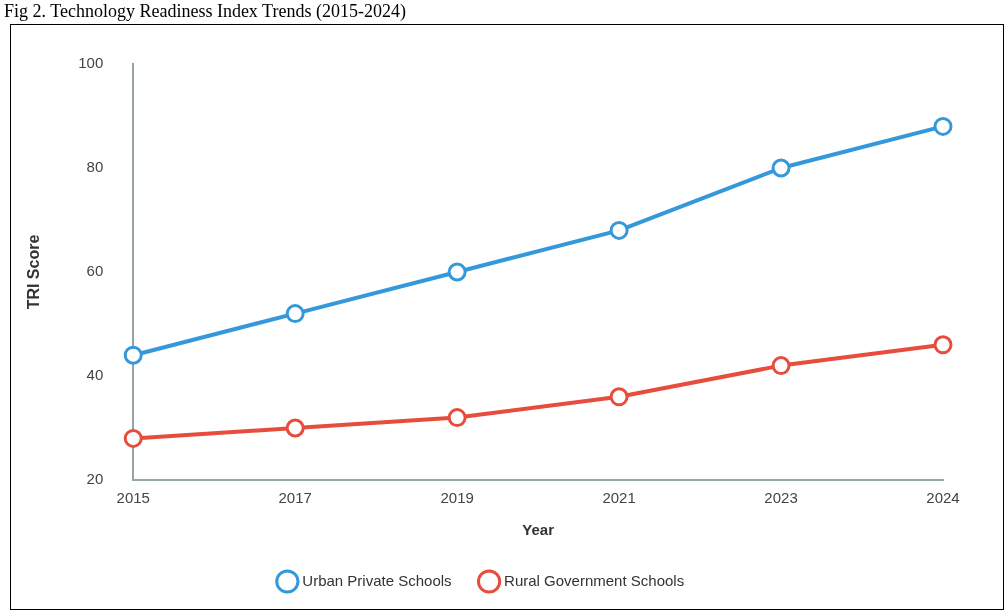 The image size is (1006, 612). What do you see at coordinates (781, 498) in the screenshot?
I see `x-tick-label: 2023` at bounding box center [781, 498].